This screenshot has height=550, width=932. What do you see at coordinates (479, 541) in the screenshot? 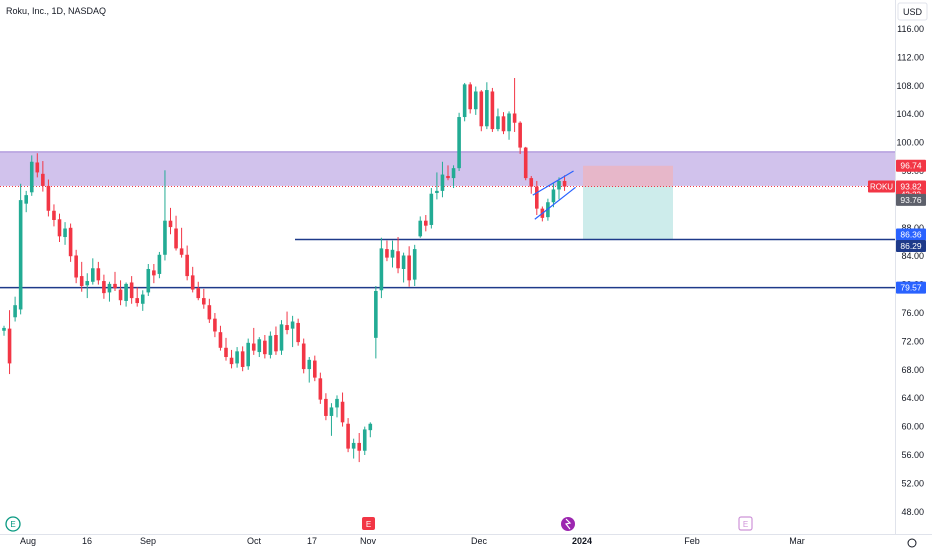
I see `time-tick-label: Dec` at bounding box center [479, 541].